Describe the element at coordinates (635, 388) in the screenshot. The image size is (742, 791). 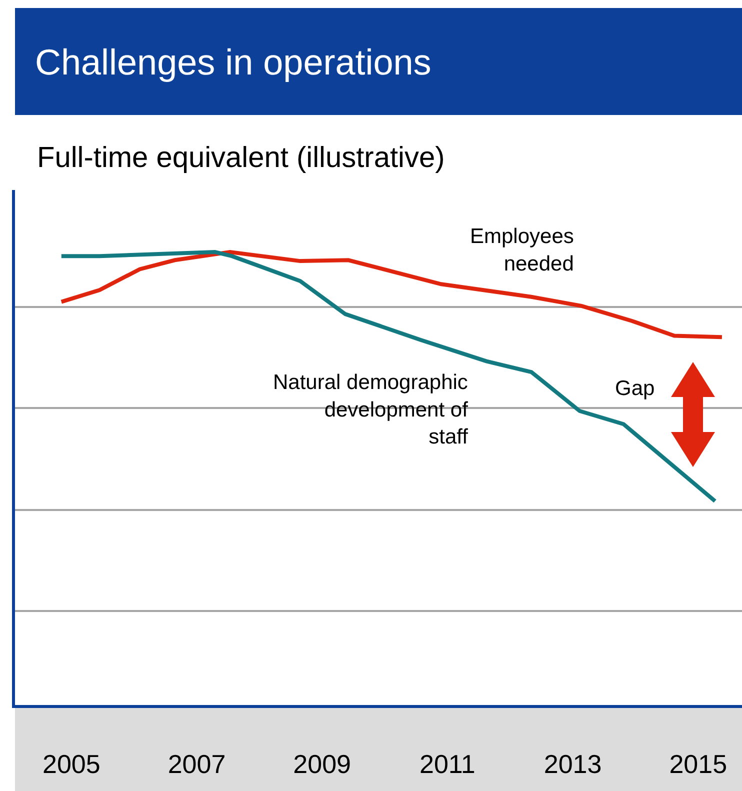
I see `annotation: Gap` at that location.